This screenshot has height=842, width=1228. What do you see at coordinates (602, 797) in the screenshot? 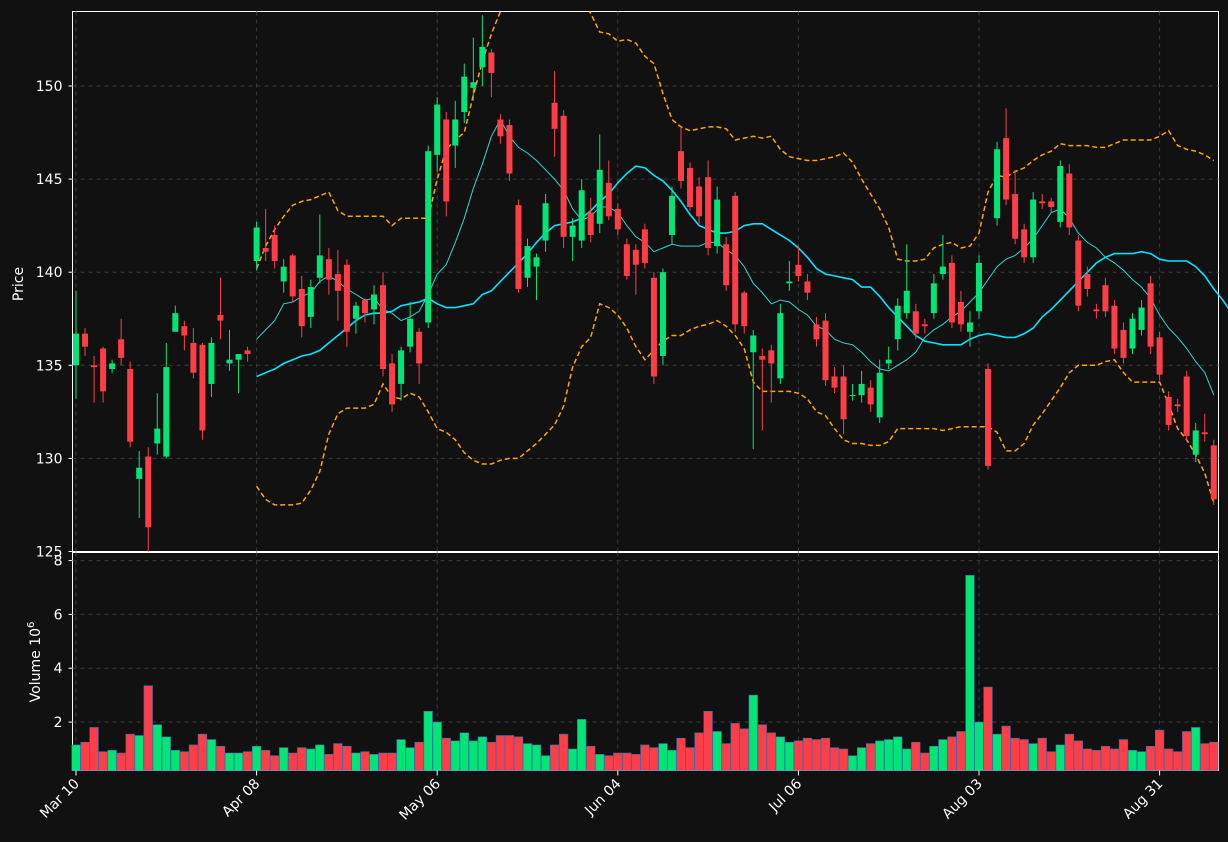
I see `date-tick-label: Jun 04` at bounding box center [602, 797].